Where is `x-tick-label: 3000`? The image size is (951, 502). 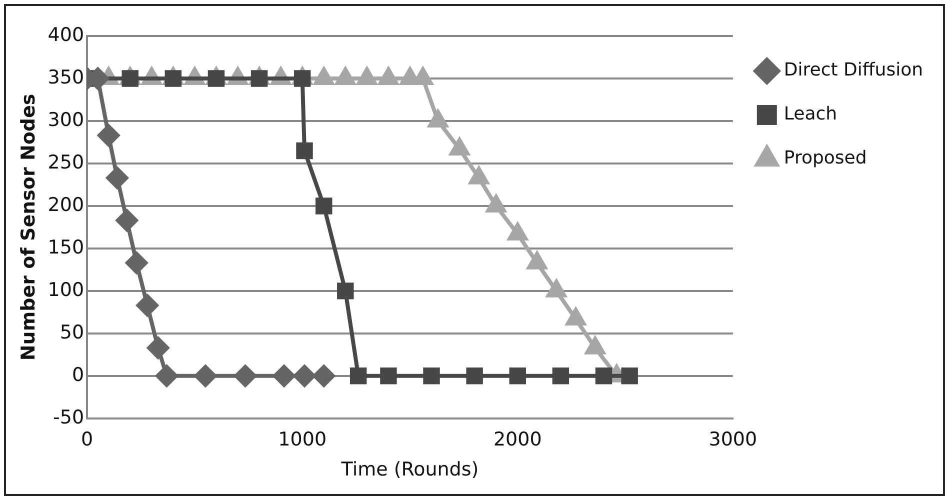
x-tick-label: 3000 is located at coordinates (733, 439).